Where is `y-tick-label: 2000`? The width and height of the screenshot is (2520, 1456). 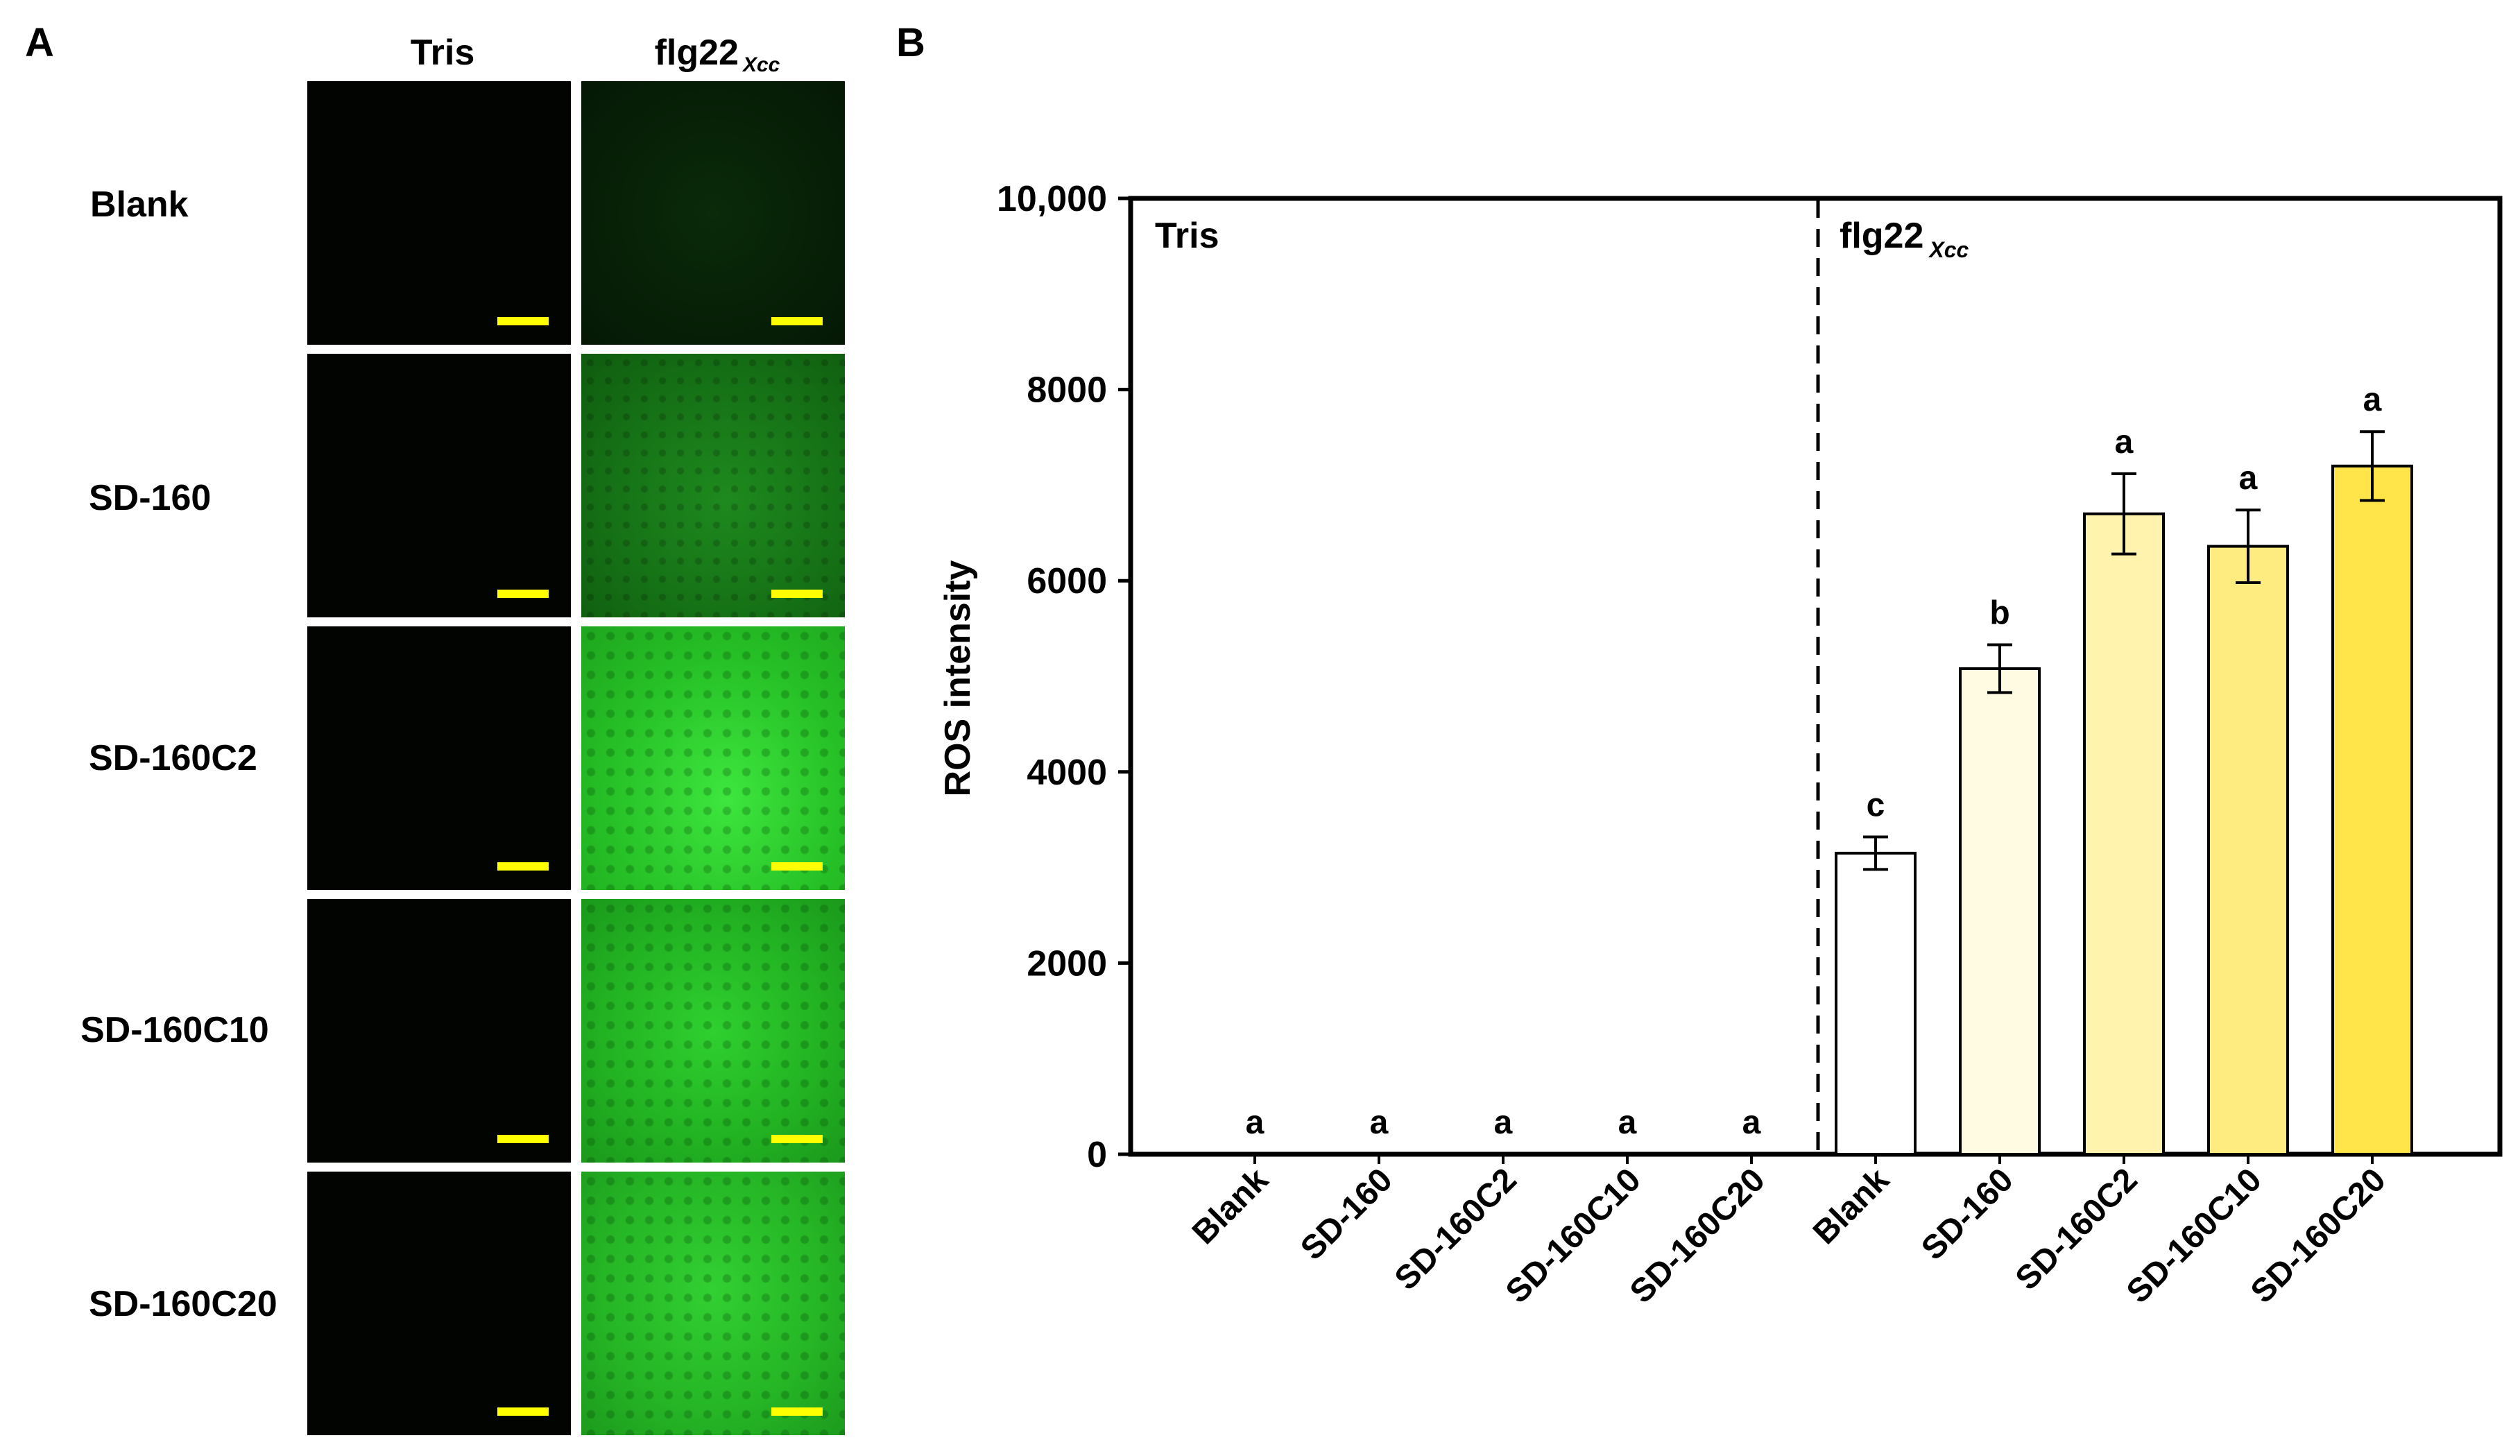 y-tick-label: 2000 is located at coordinates (1067, 963).